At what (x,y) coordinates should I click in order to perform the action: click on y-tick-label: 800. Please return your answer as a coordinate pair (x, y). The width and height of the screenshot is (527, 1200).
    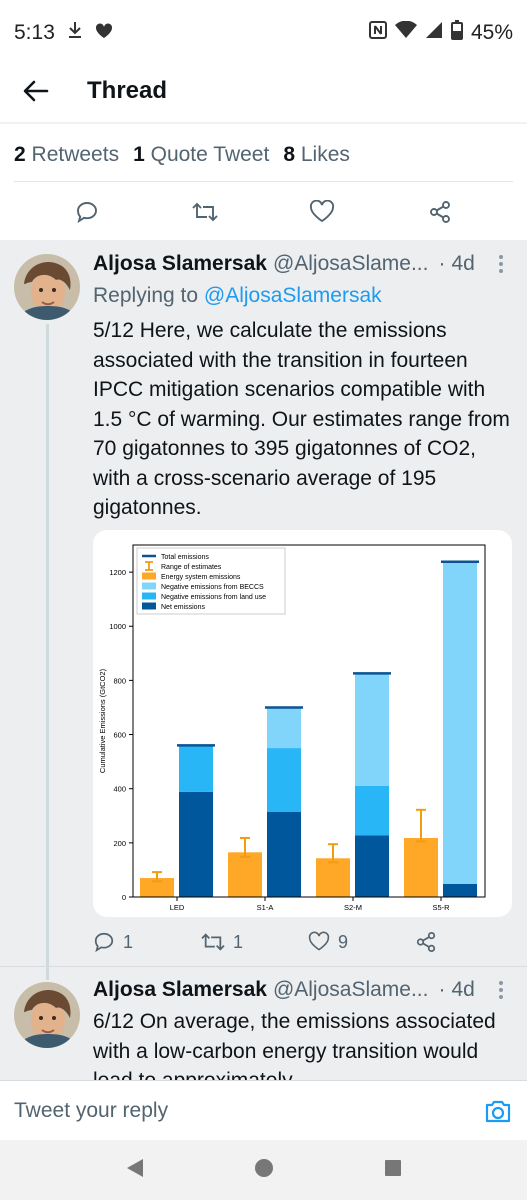
    Looking at the image, I should click on (119, 680).